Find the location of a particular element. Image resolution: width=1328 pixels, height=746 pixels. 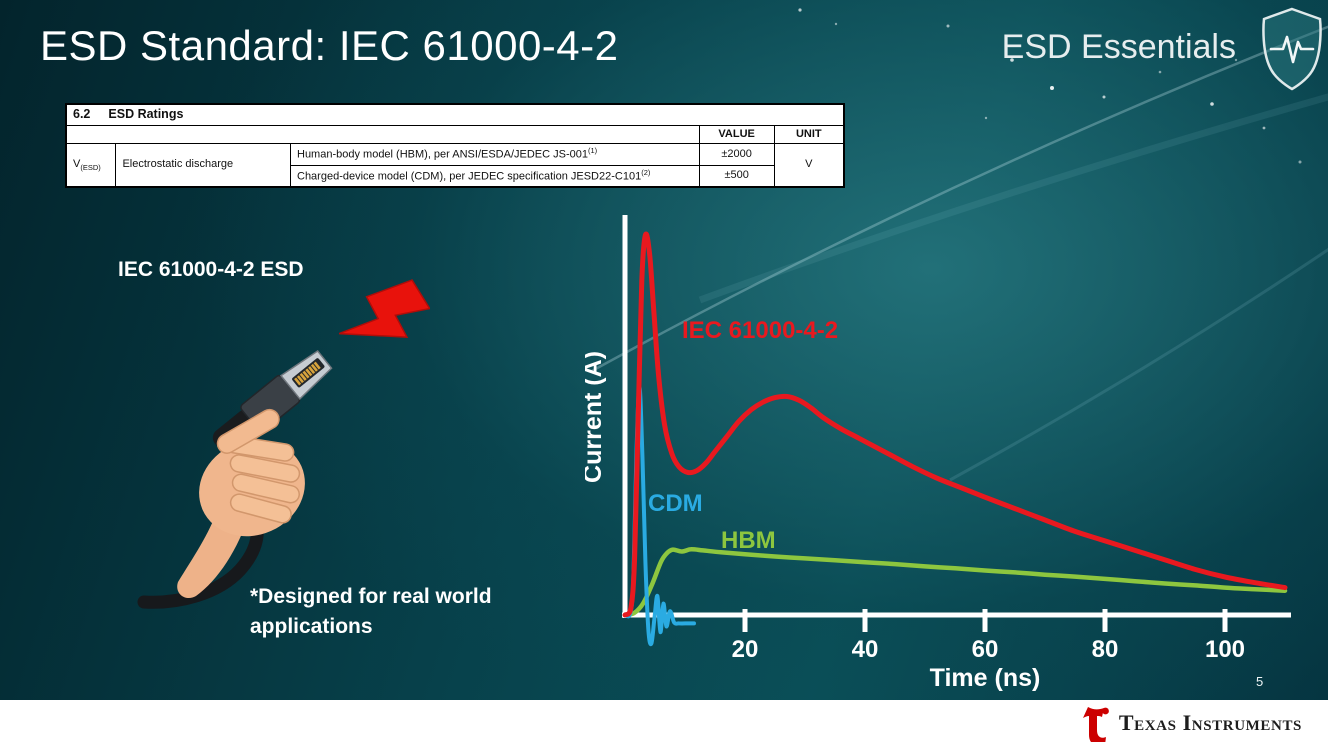

brand-title: ESD Essentials is located at coordinates (1118, 47).